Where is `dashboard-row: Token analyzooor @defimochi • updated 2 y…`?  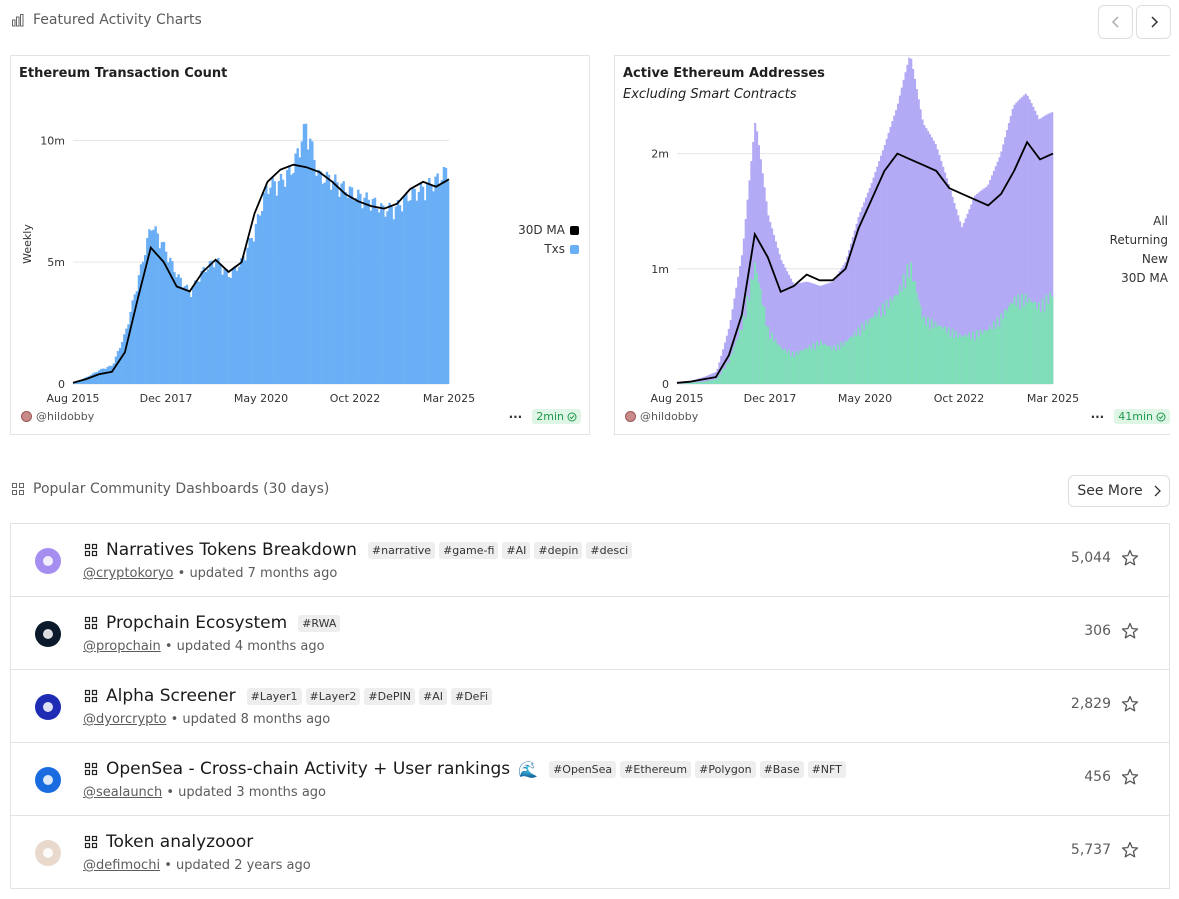
dashboard-row: Token analyzooor @defimochi • updated 2 y… is located at coordinates (590, 852).